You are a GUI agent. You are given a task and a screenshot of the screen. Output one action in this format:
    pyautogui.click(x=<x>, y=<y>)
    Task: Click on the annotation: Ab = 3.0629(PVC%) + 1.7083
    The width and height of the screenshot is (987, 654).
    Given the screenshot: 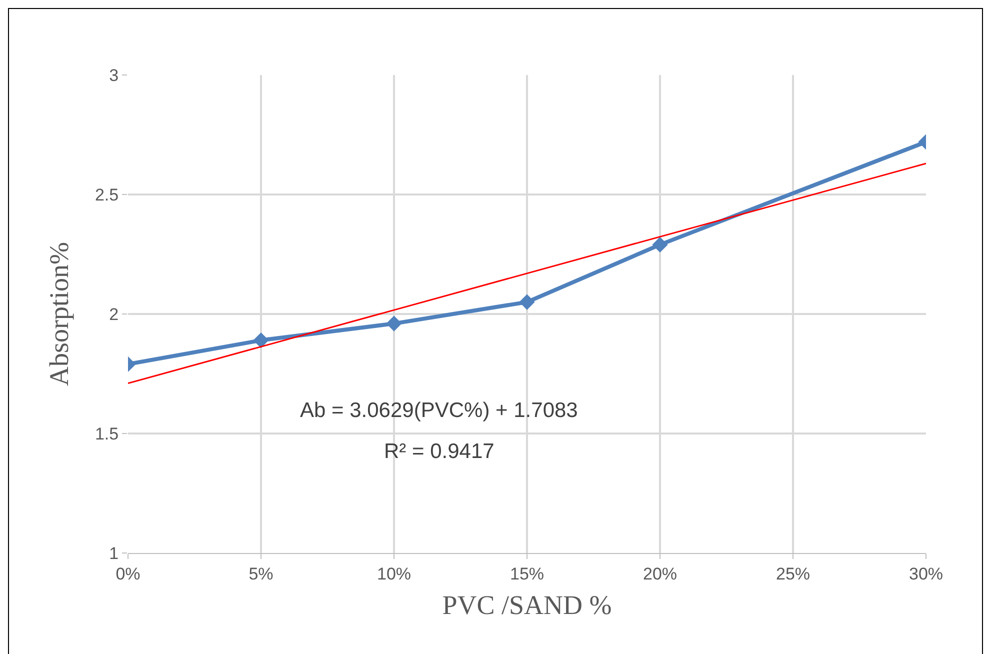 What is the action you would take?
    pyautogui.click(x=439, y=410)
    